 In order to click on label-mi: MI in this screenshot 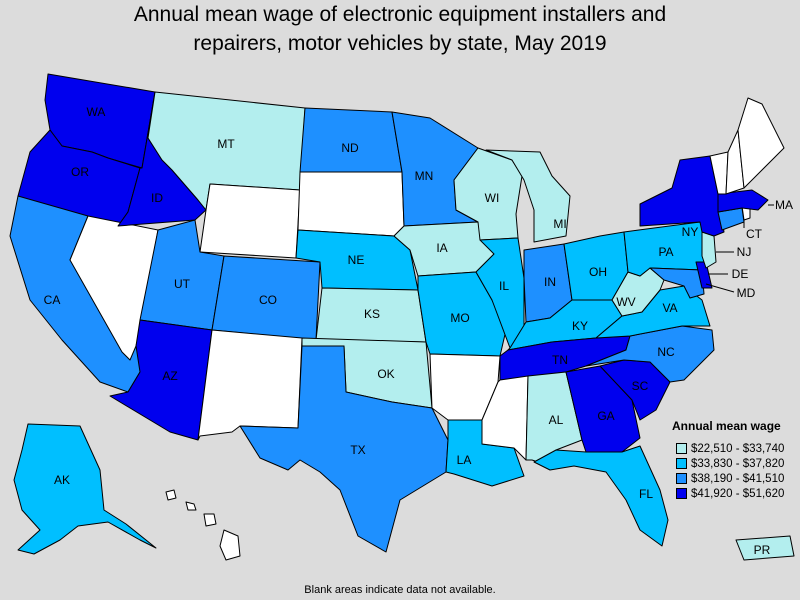, I will do `click(559, 224)`.